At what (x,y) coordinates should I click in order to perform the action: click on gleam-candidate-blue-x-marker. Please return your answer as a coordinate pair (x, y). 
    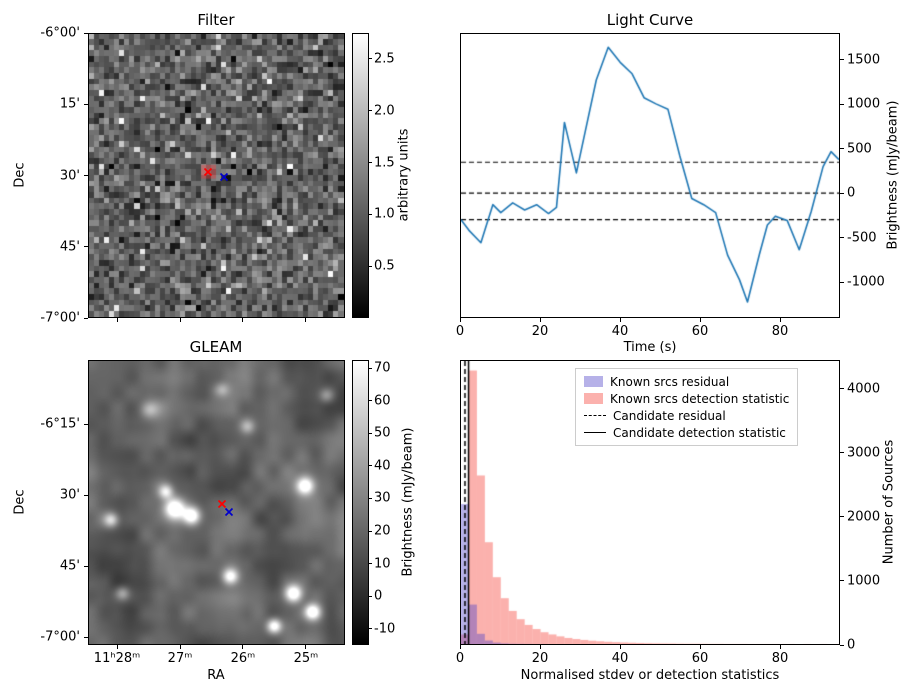
    Looking at the image, I should click on (229, 512).